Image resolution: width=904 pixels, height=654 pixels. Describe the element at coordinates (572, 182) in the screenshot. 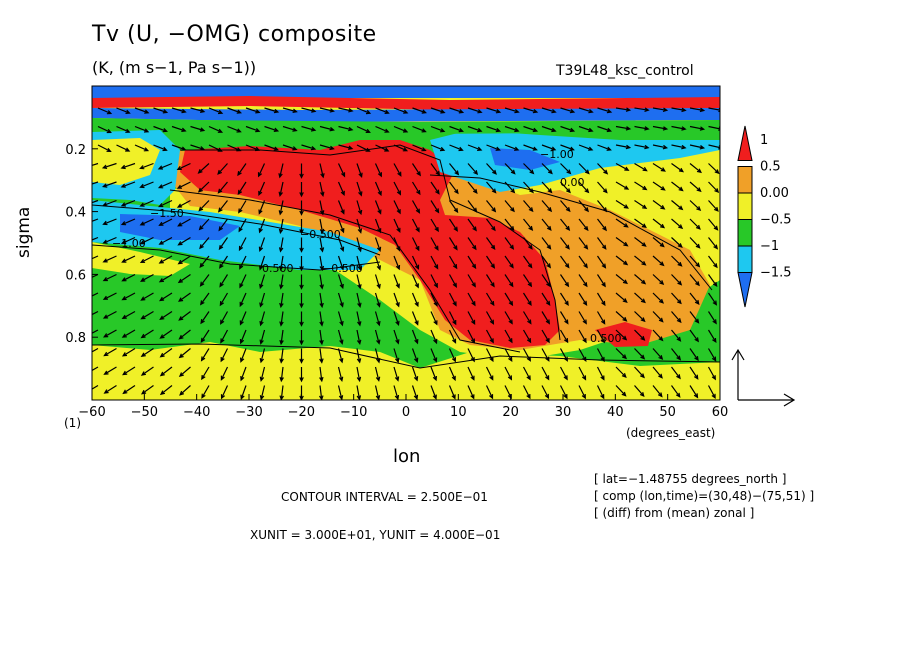

I see `contour-label-4: 0.00` at that location.